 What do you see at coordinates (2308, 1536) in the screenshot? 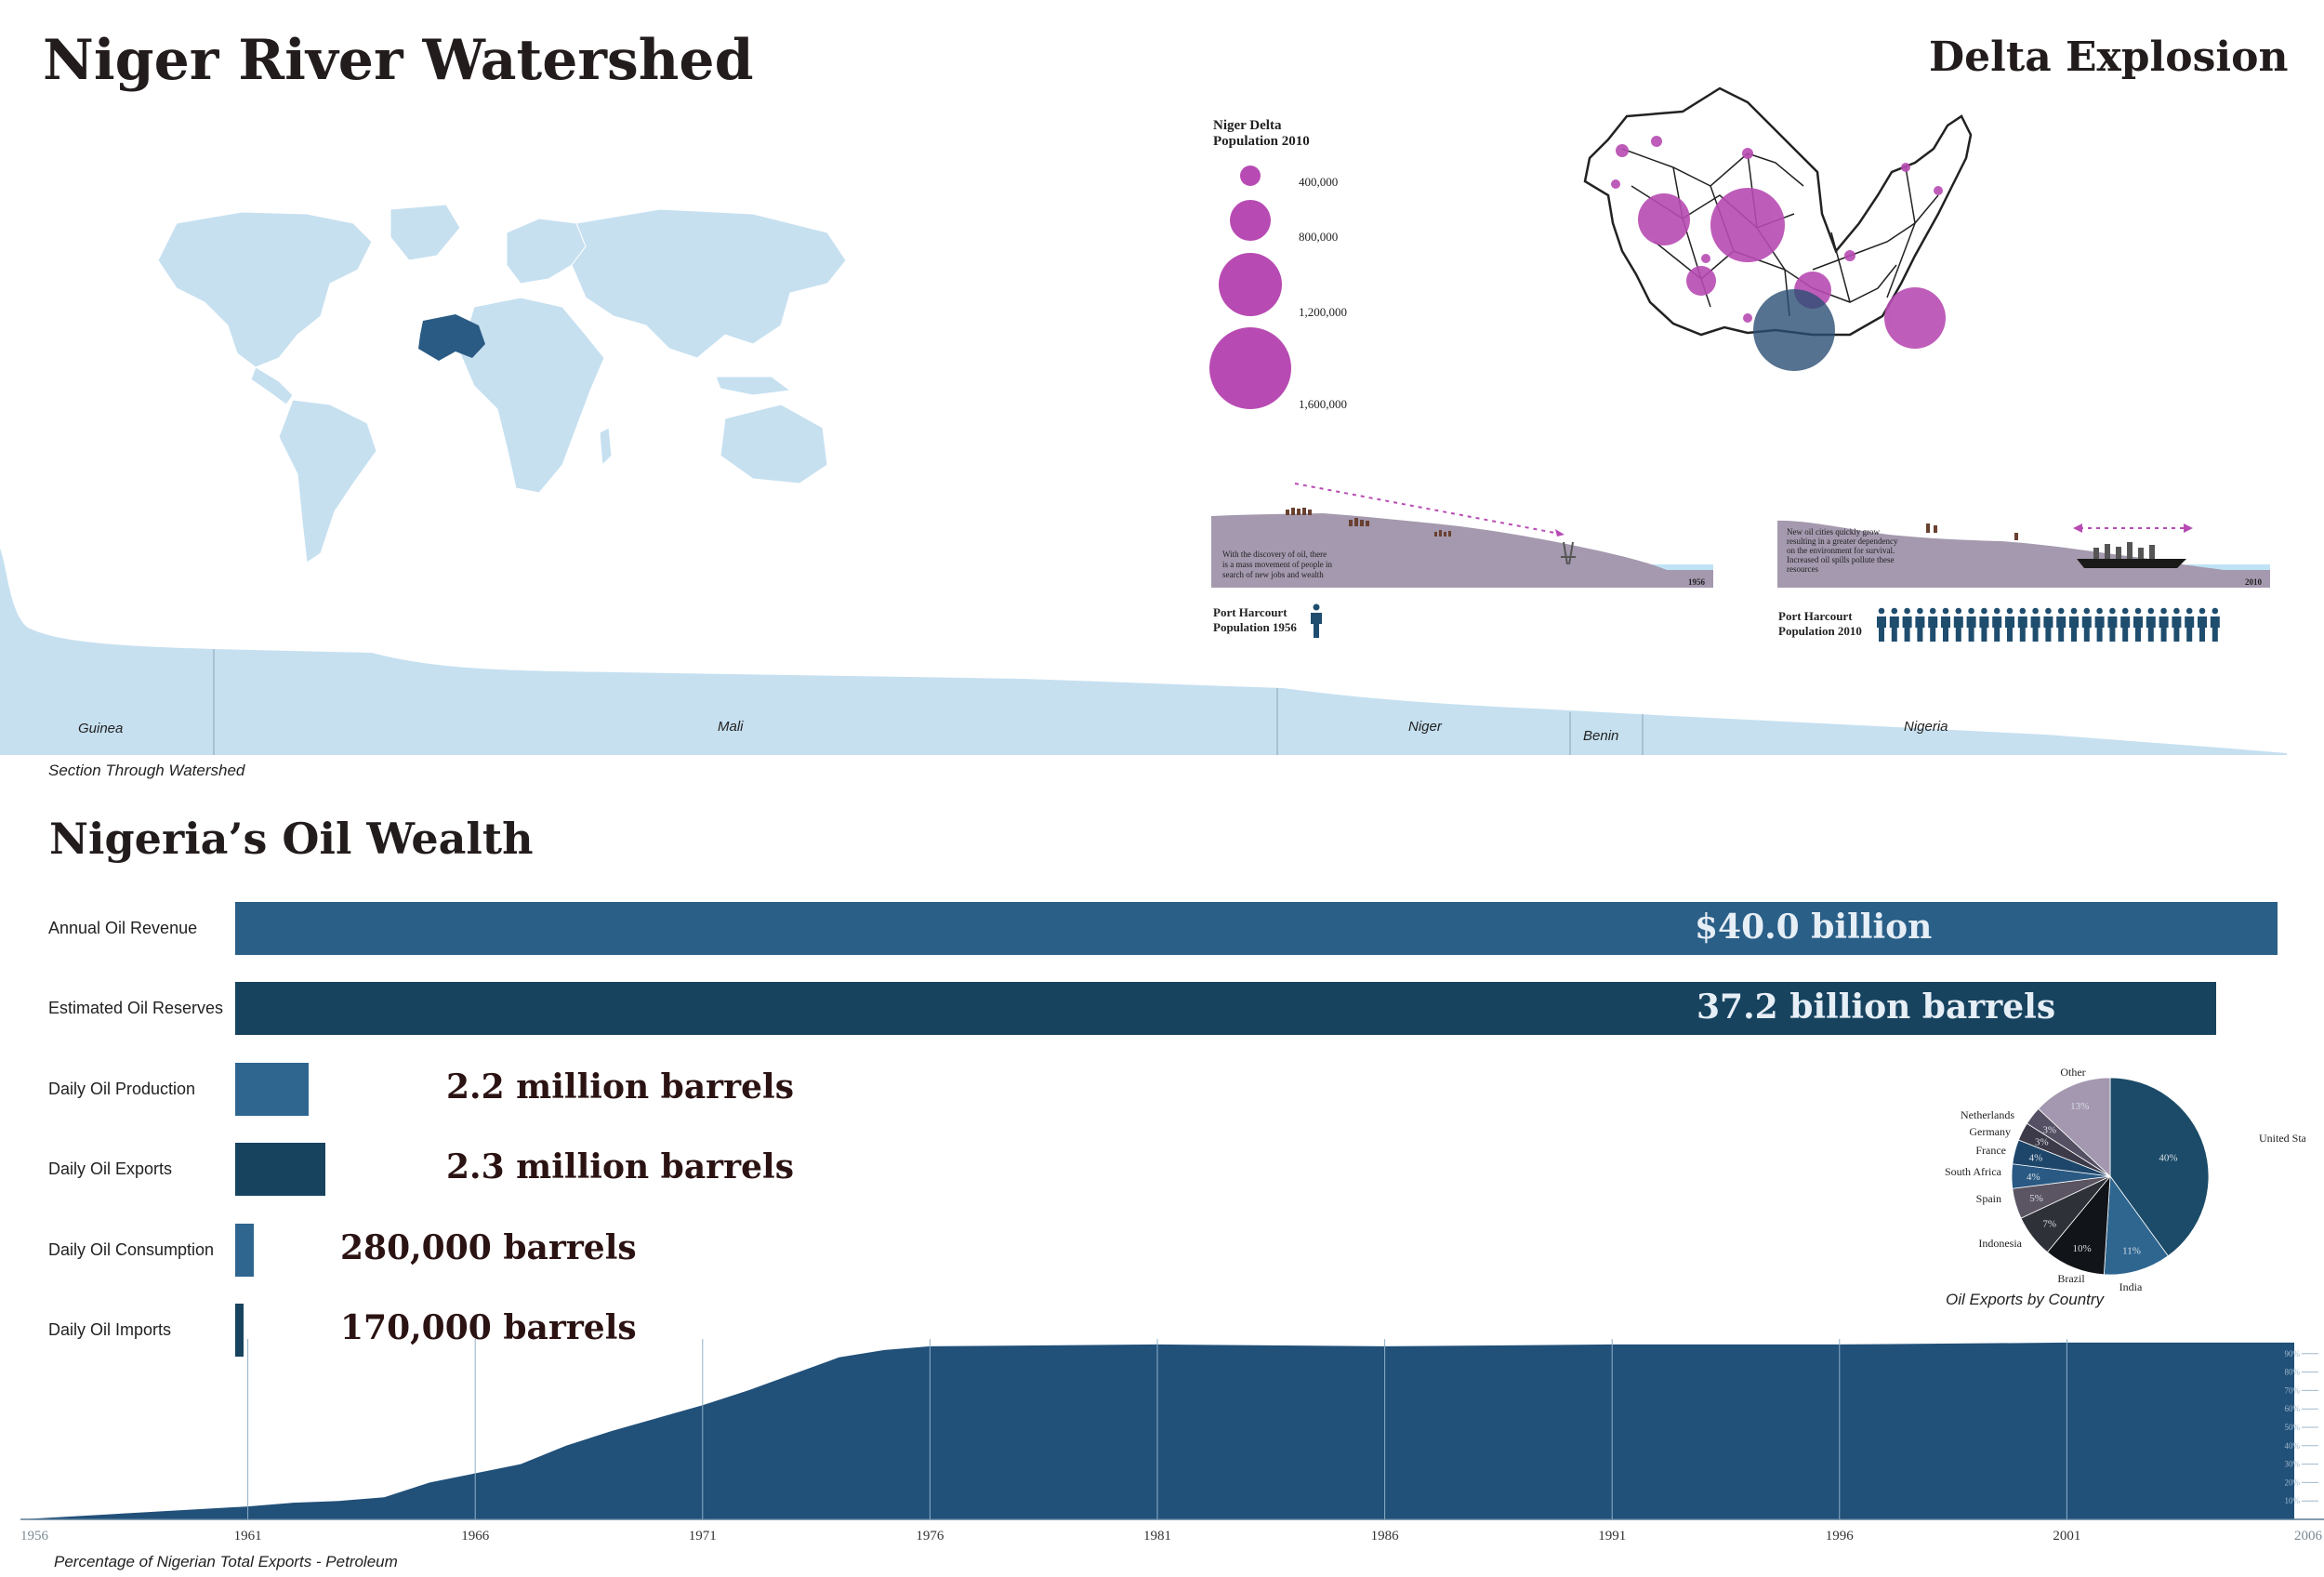
I see `x-tick-label: 2006` at bounding box center [2308, 1536].